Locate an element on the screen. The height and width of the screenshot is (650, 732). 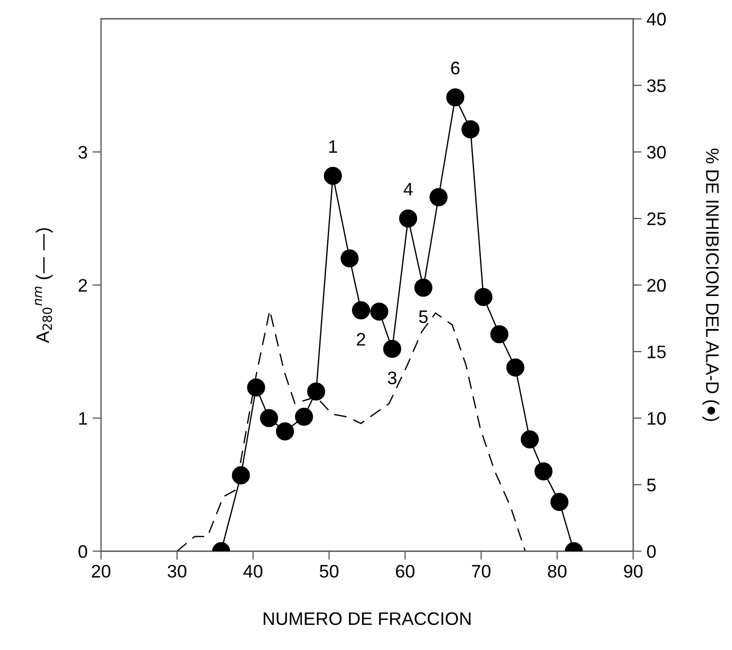
y2-tick-label: 40 is located at coordinates (656, 19).